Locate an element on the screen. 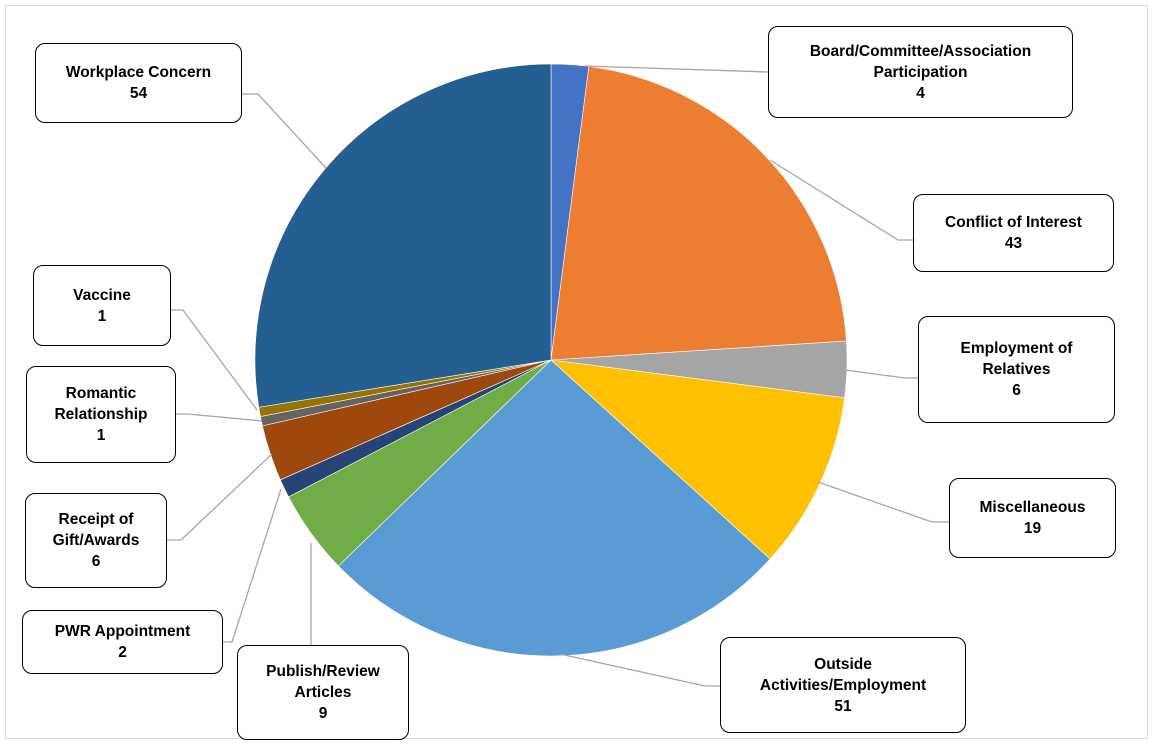 Image resolution: width=1153 pixels, height=744 pixels. leader-pwr is located at coordinates (252, 565).